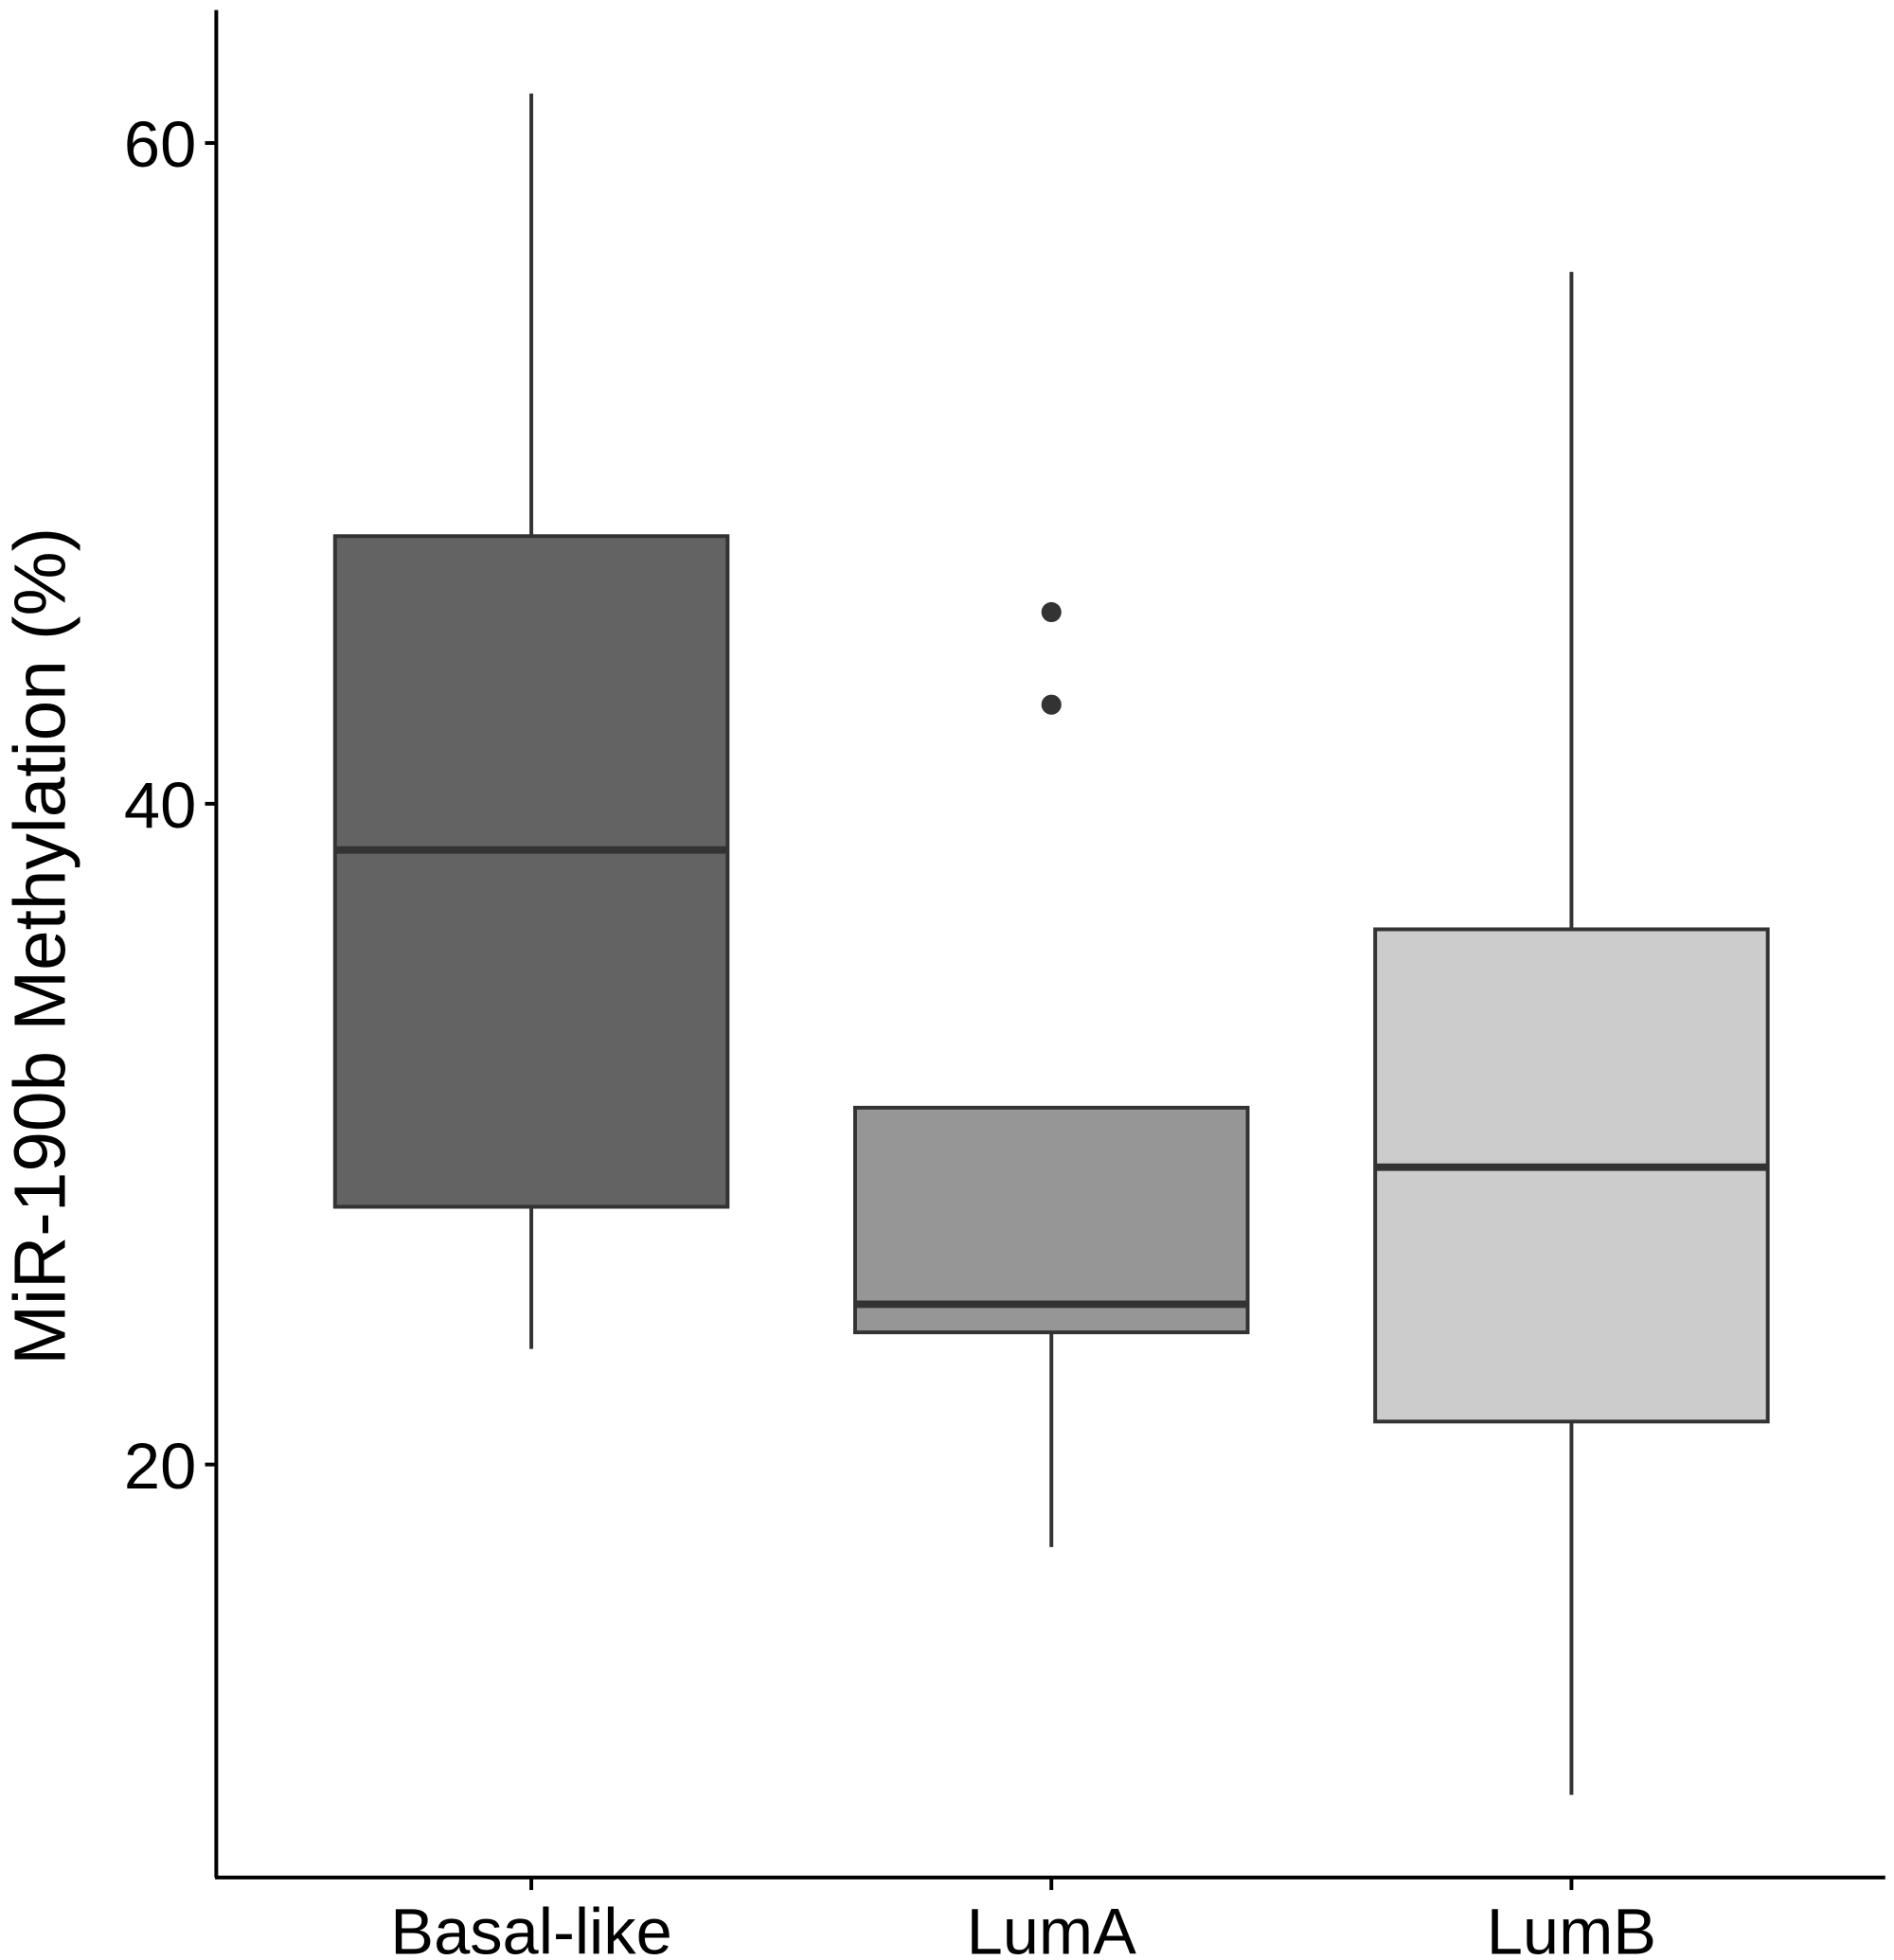  What do you see at coordinates (1051, 1927) in the screenshot?
I see `x-tick-label: LumA` at bounding box center [1051, 1927].